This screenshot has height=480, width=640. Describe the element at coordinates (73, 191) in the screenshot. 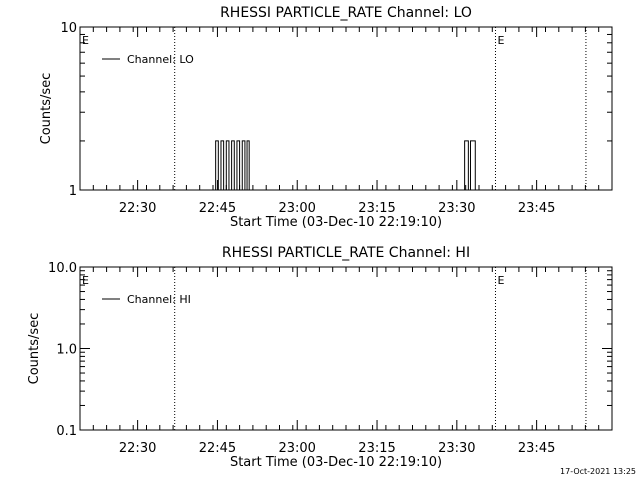

I see `y-tick-label: 1` at that location.